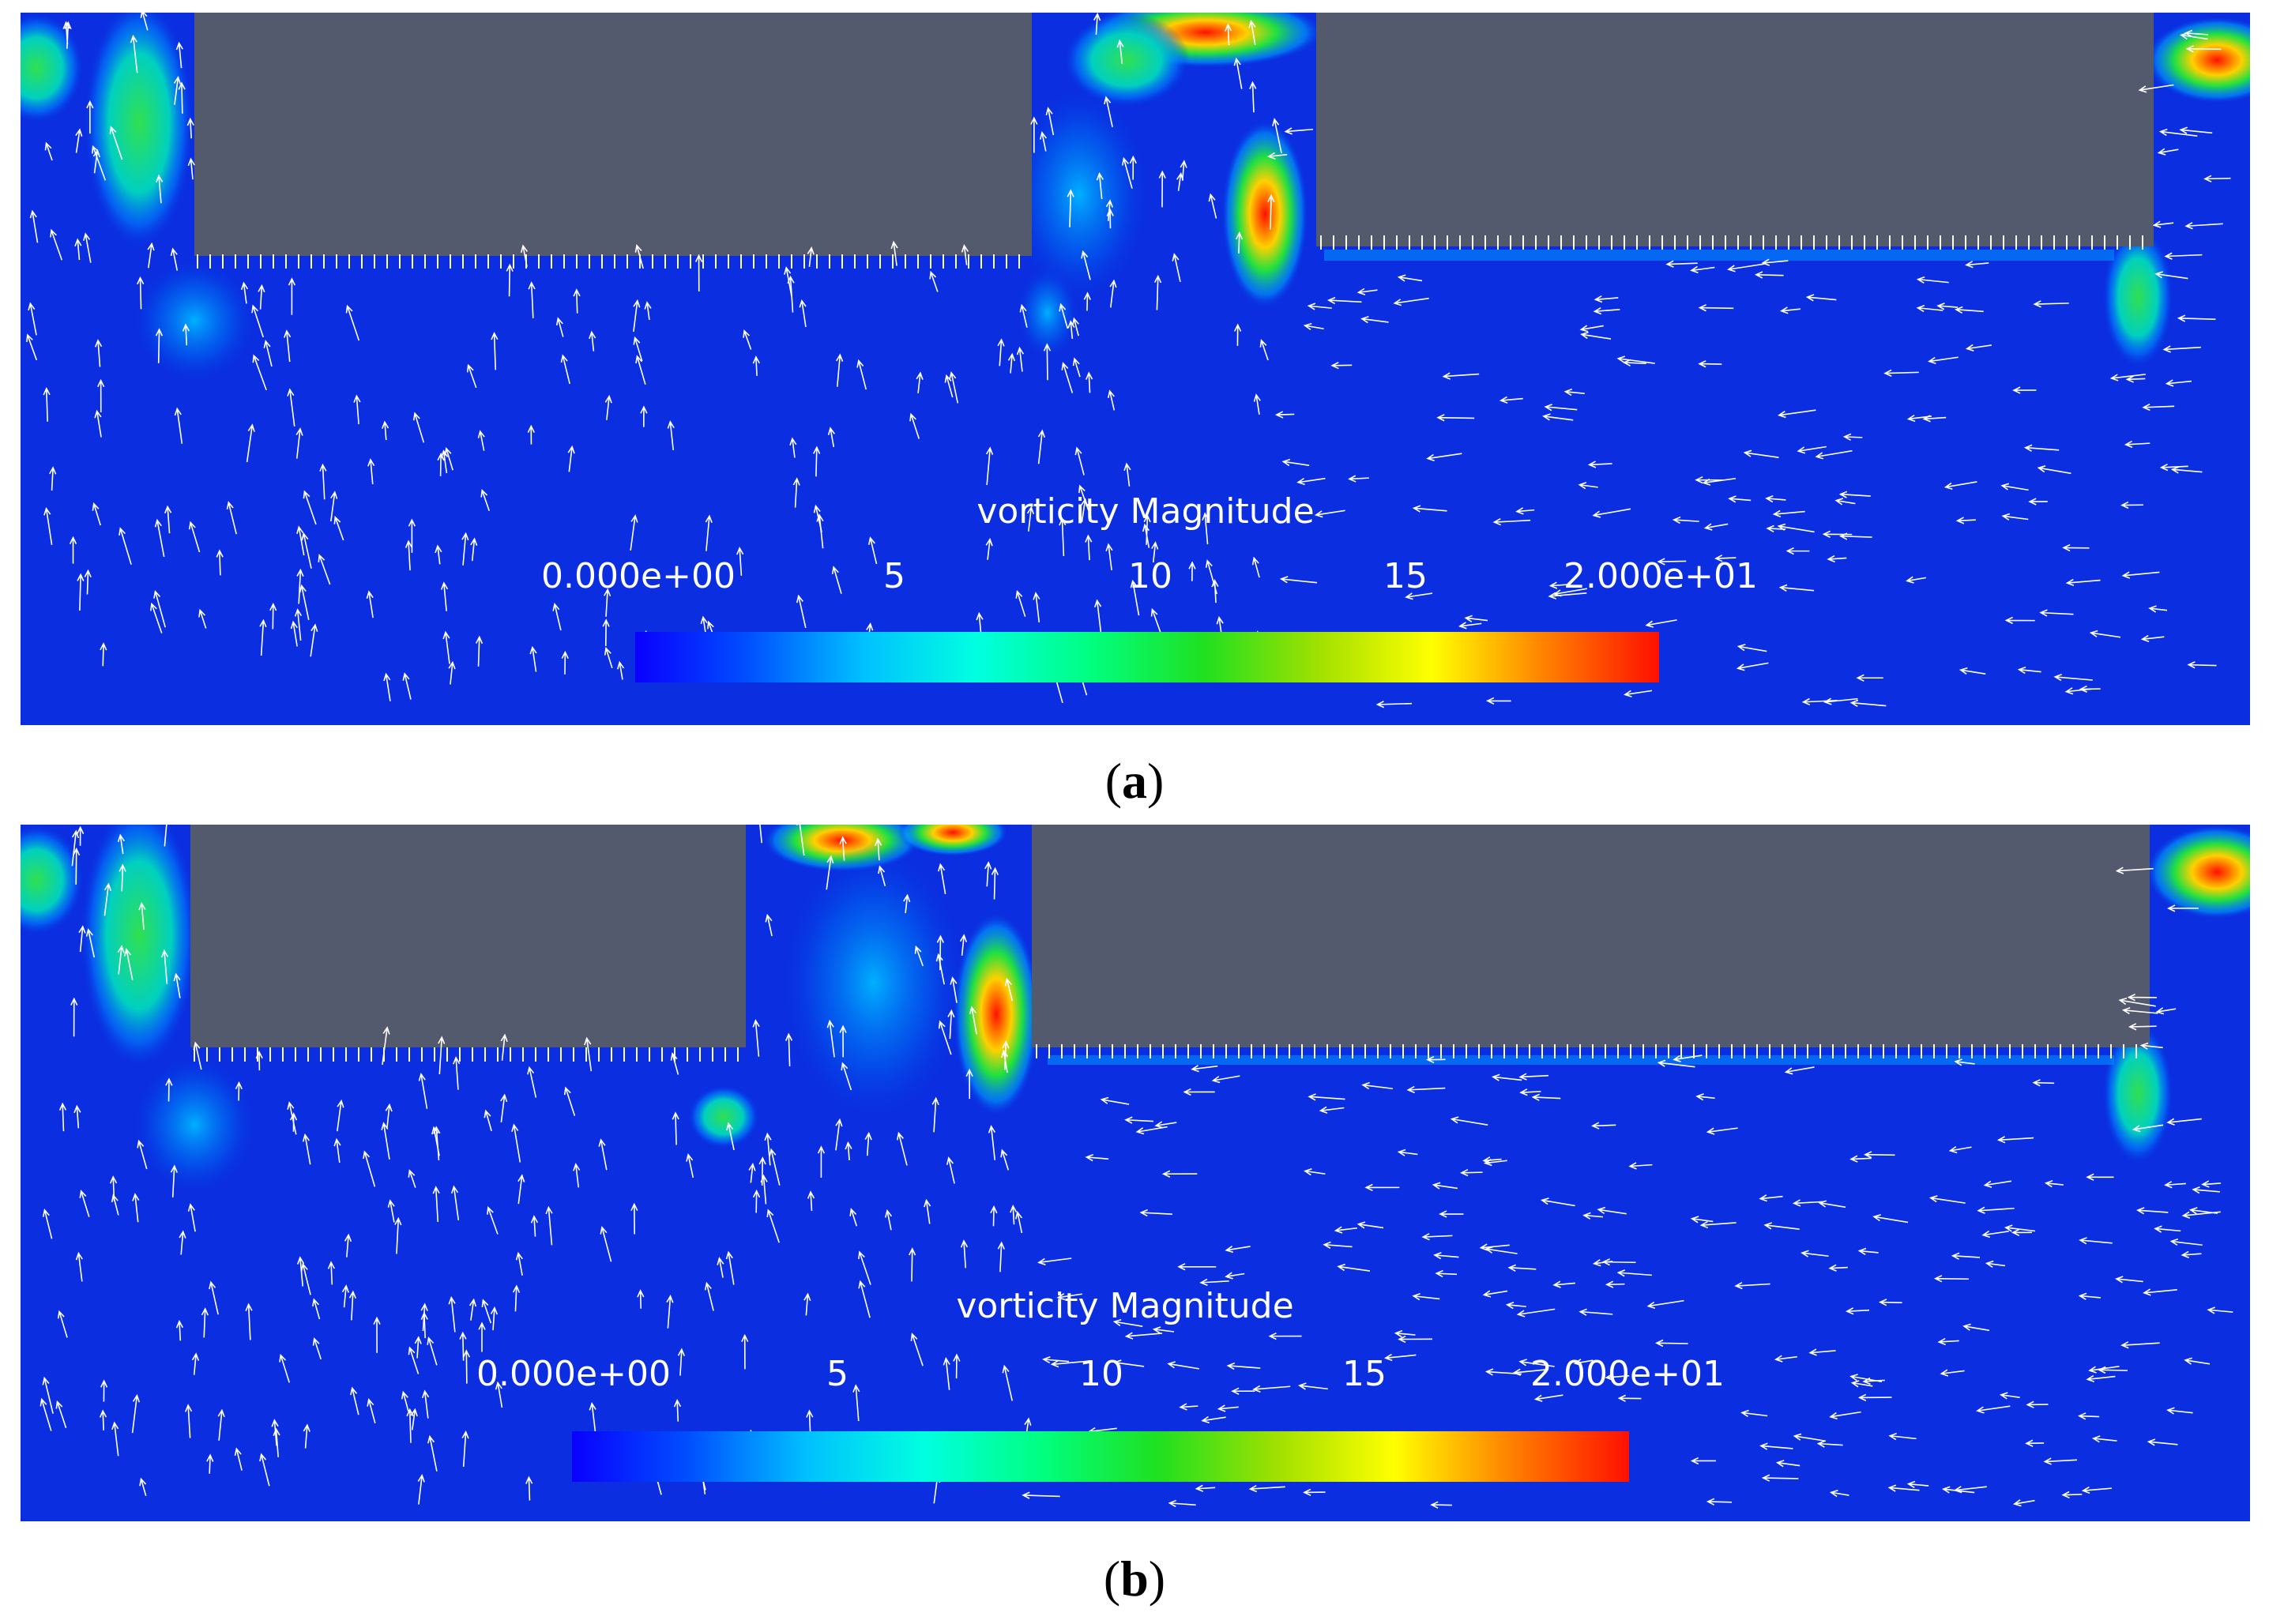 The height and width of the screenshot is (1624, 2269). I want to click on panel-caption: (b), so click(1134, 1579).